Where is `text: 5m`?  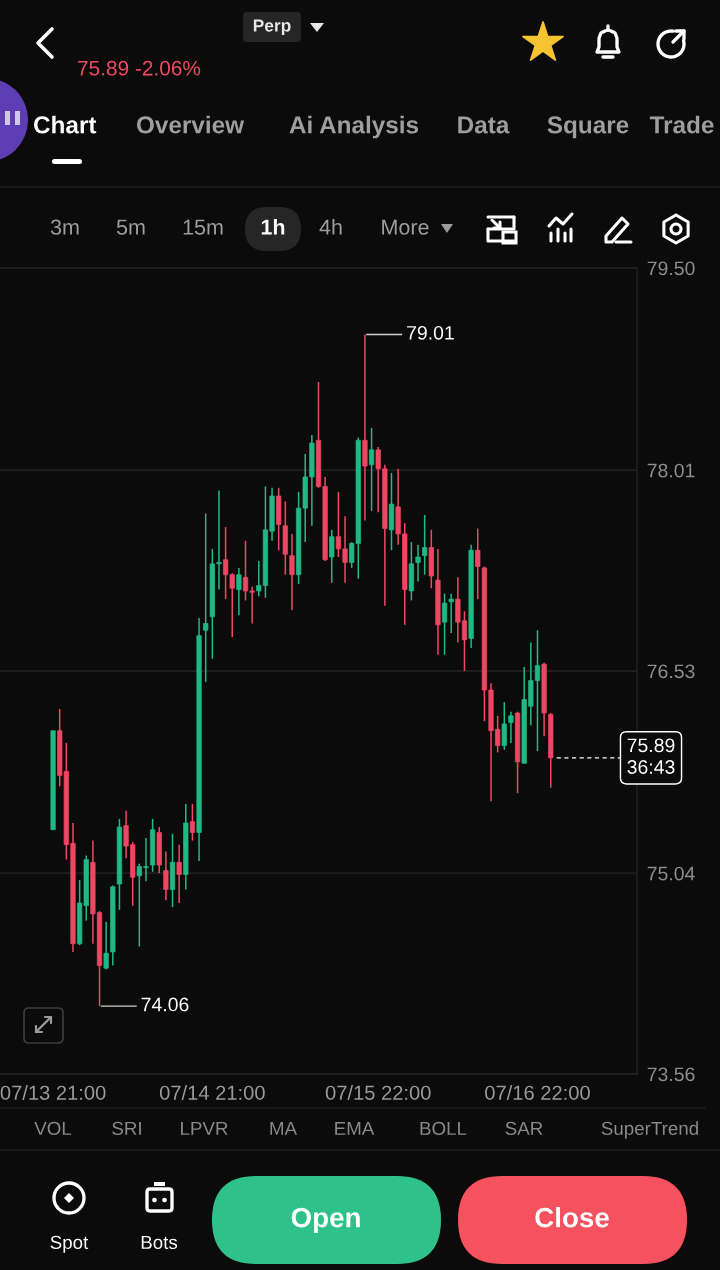
text: 5m is located at coordinates (130, 227).